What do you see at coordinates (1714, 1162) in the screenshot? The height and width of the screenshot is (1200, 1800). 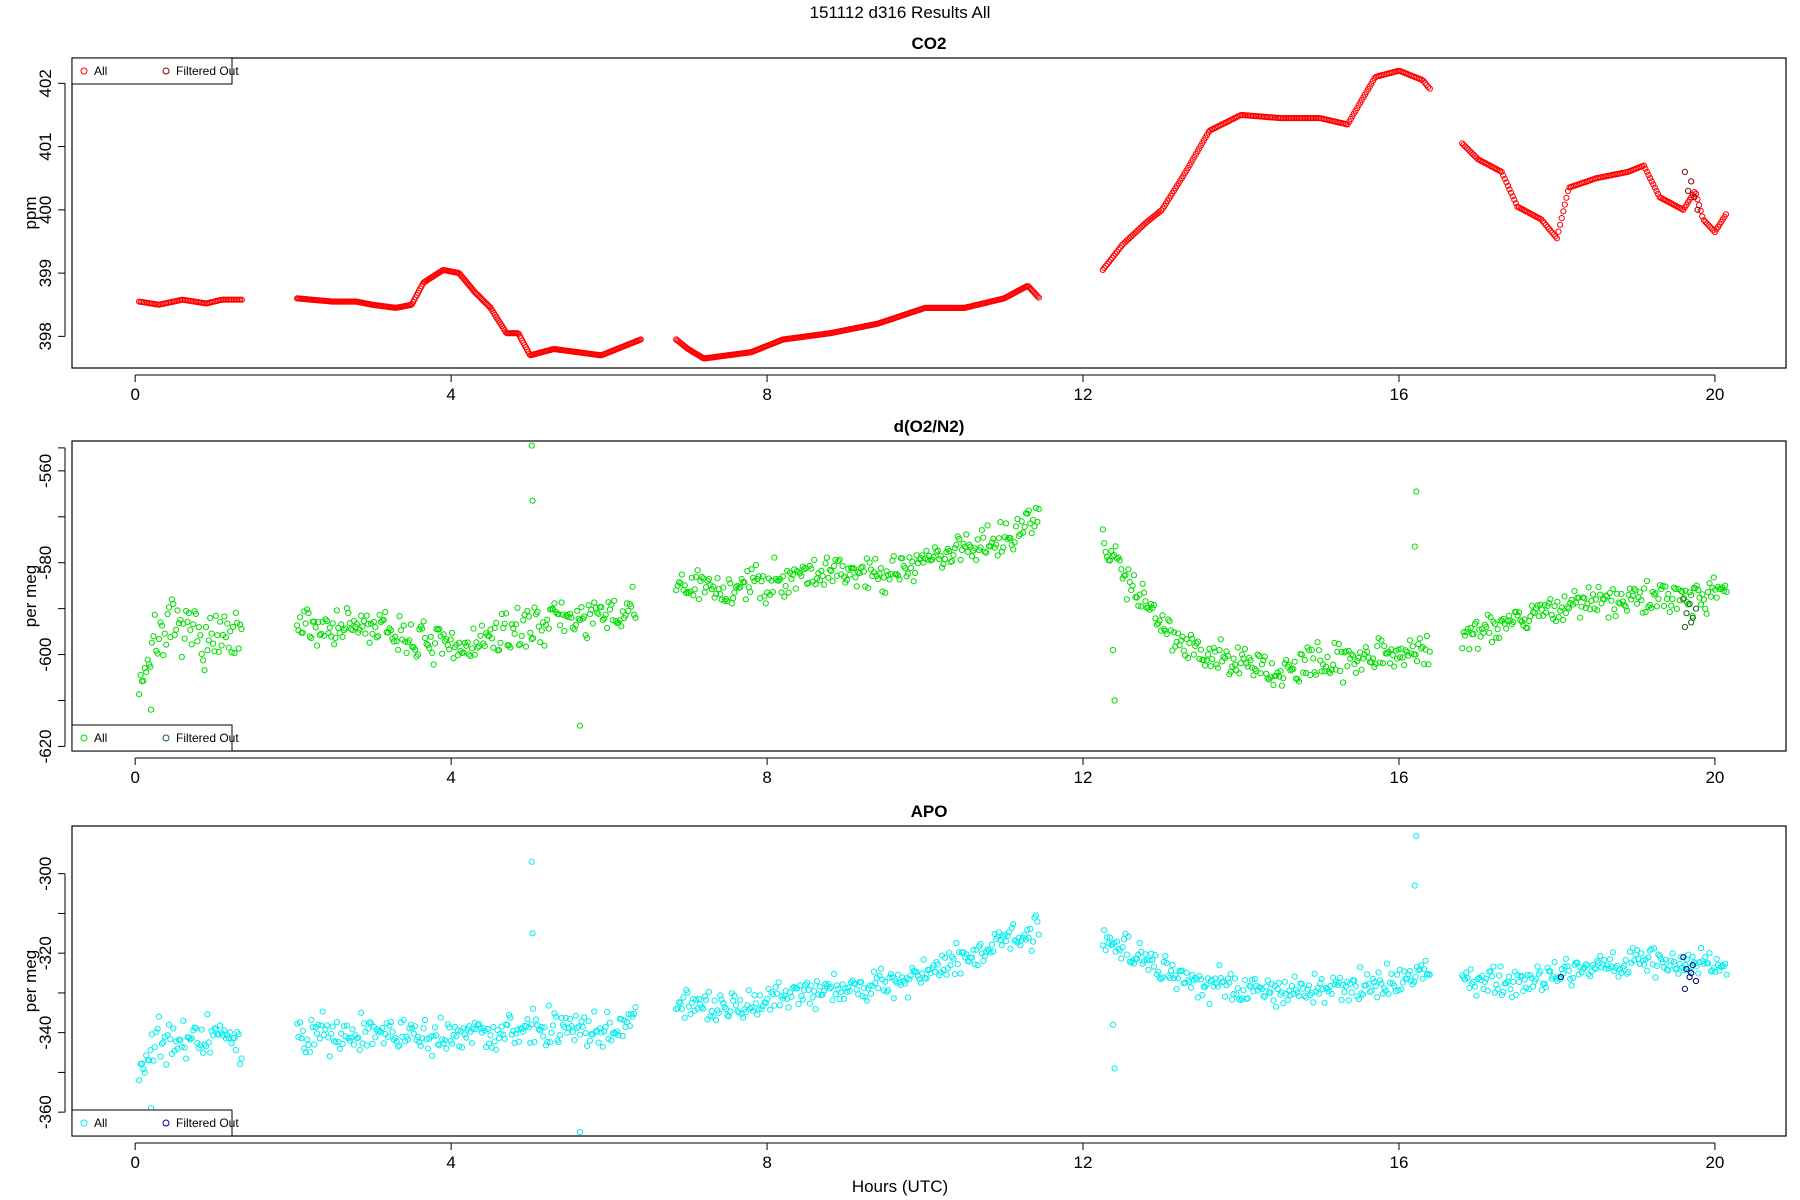 I see `apo-x-tick-label: 20` at bounding box center [1714, 1162].